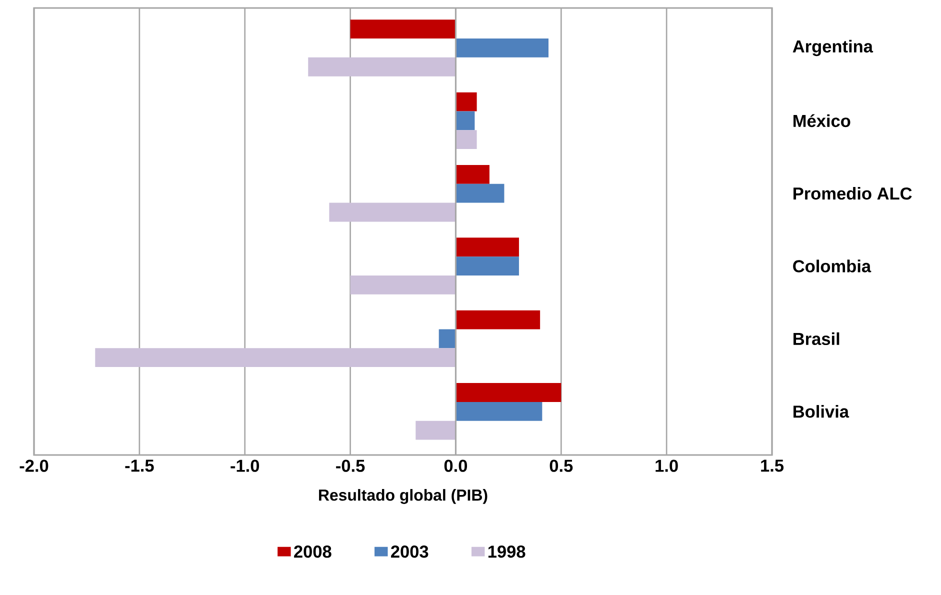  I want to click on legend-label: 2003, so click(409, 552).